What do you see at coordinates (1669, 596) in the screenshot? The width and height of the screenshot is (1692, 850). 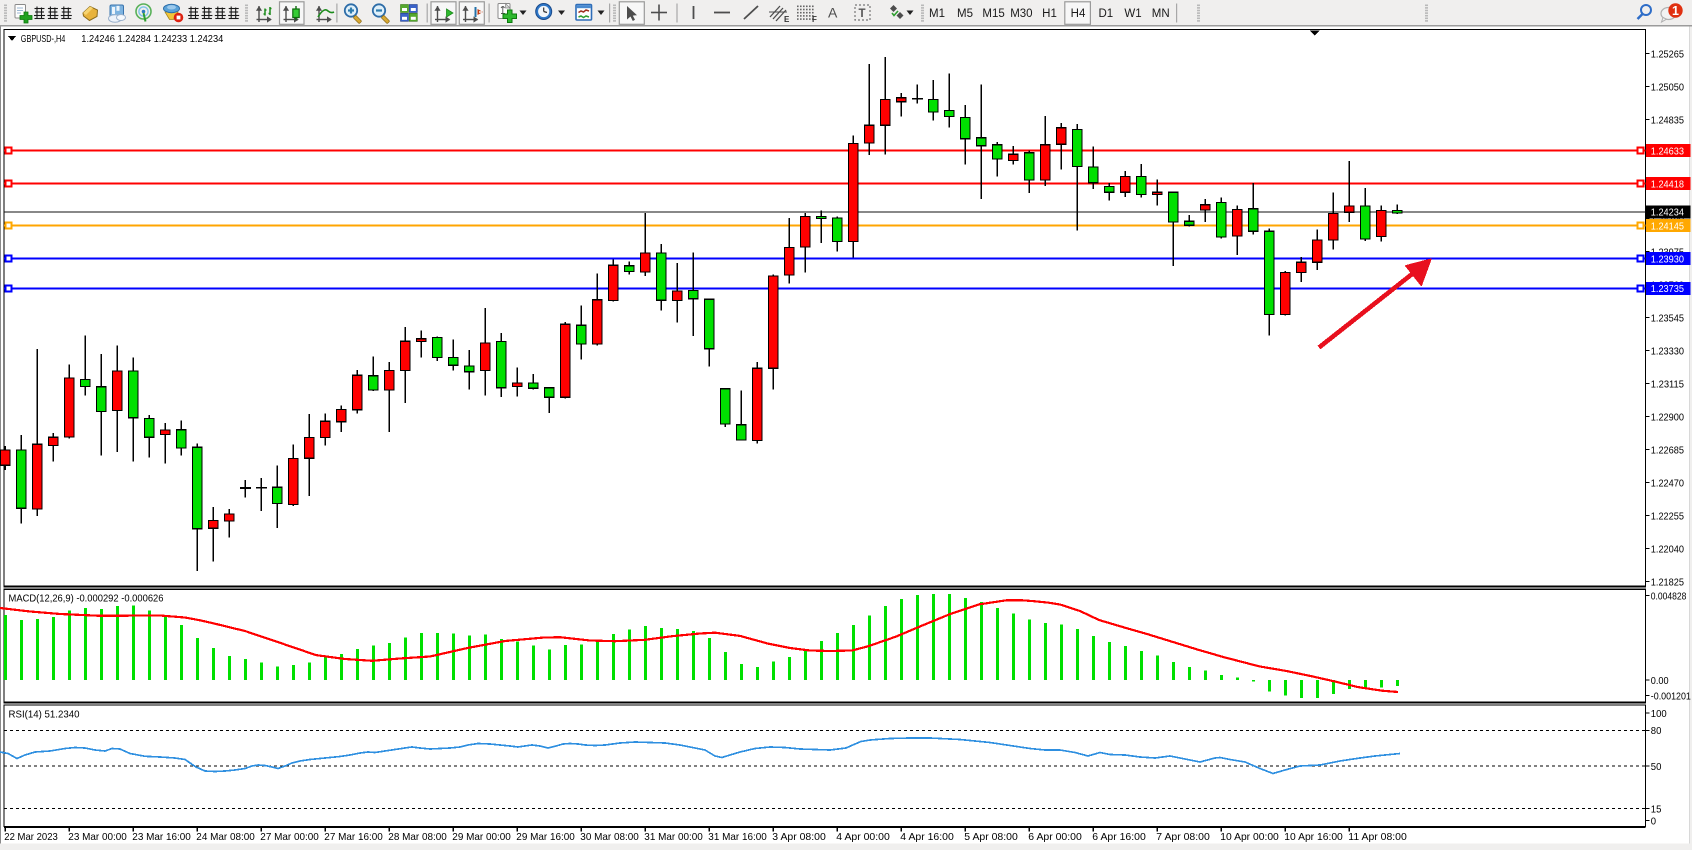 I see `svg-text: 0.004828` at bounding box center [1669, 596].